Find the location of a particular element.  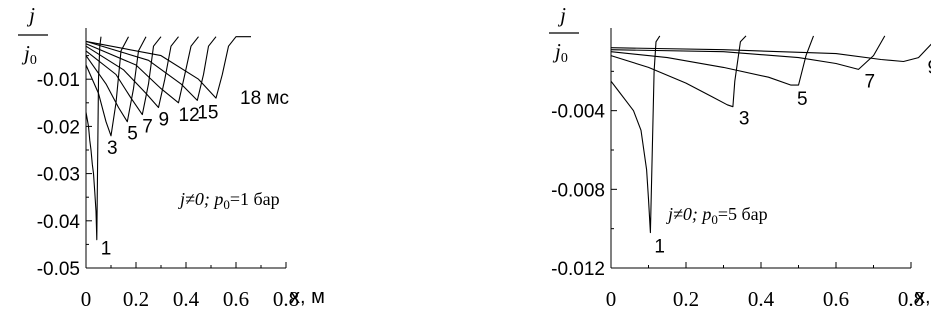

series-label-15: 15 is located at coordinates (207, 112).